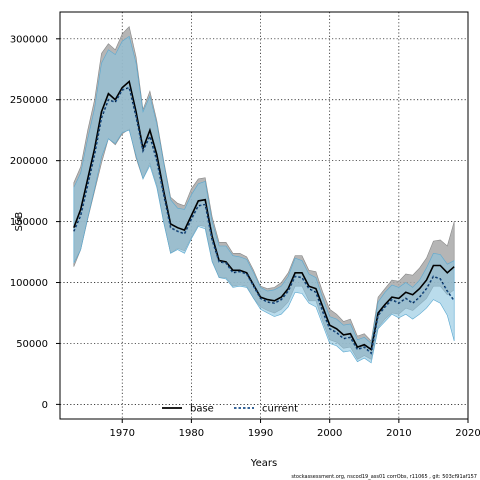 This screenshot has width=480, height=480. What do you see at coordinates (230, 409) in the screenshot?
I see `legend: base current` at bounding box center [230, 409].